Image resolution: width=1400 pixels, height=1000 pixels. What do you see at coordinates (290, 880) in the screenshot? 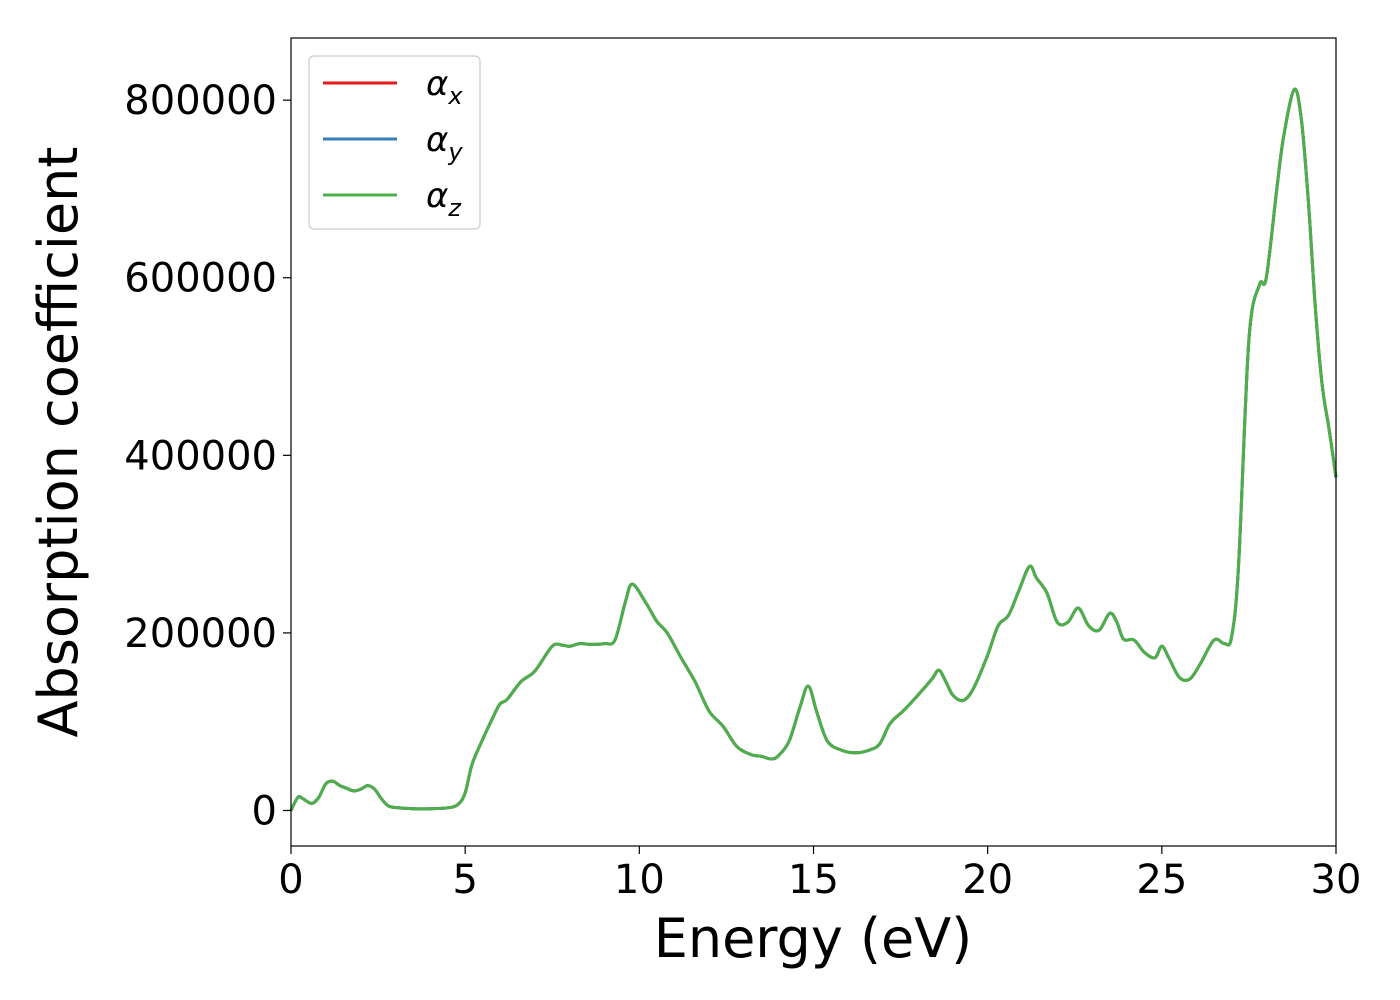
I see `x-tick-label: 0` at bounding box center [290, 880].